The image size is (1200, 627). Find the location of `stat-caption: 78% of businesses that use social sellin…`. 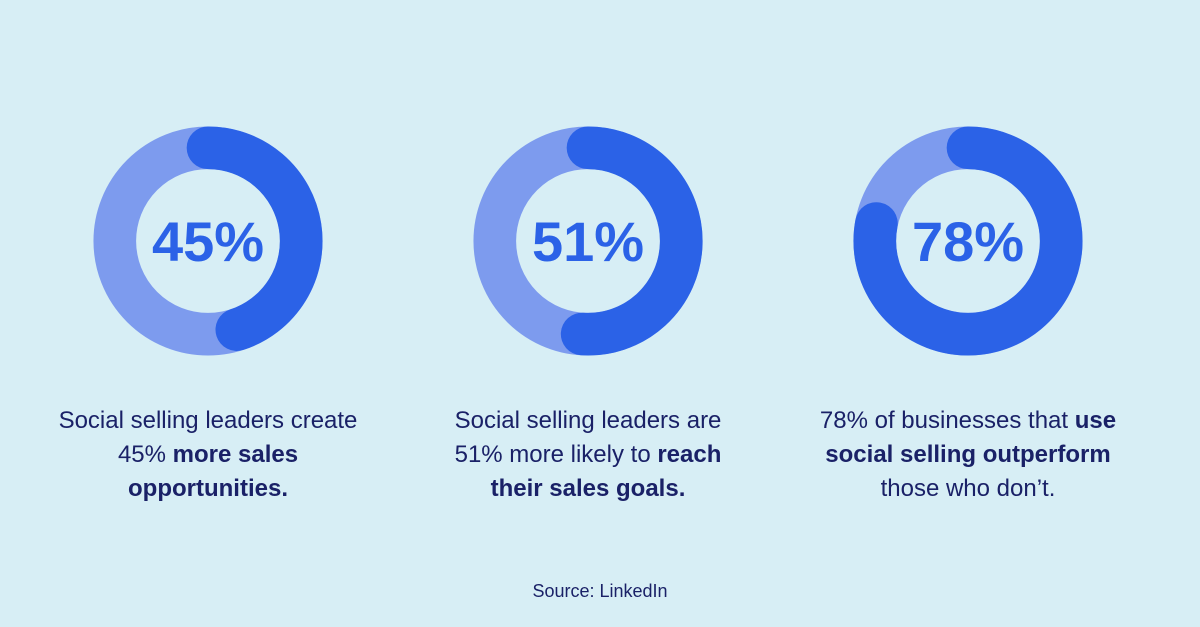

stat-caption: 78% of businesses that use social sellin… is located at coordinates (968, 454).